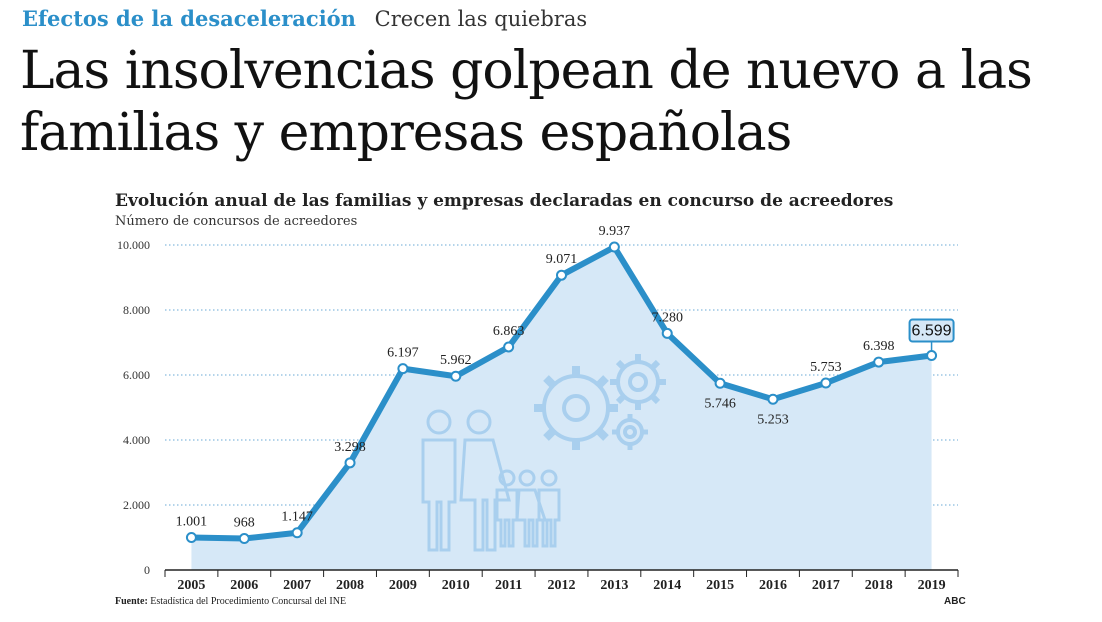 The image size is (1102, 622). What do you see at coordinates (826, 585) in the screenshot?
I see `x-tick-label: 2017` at bounding box center [826, 585].